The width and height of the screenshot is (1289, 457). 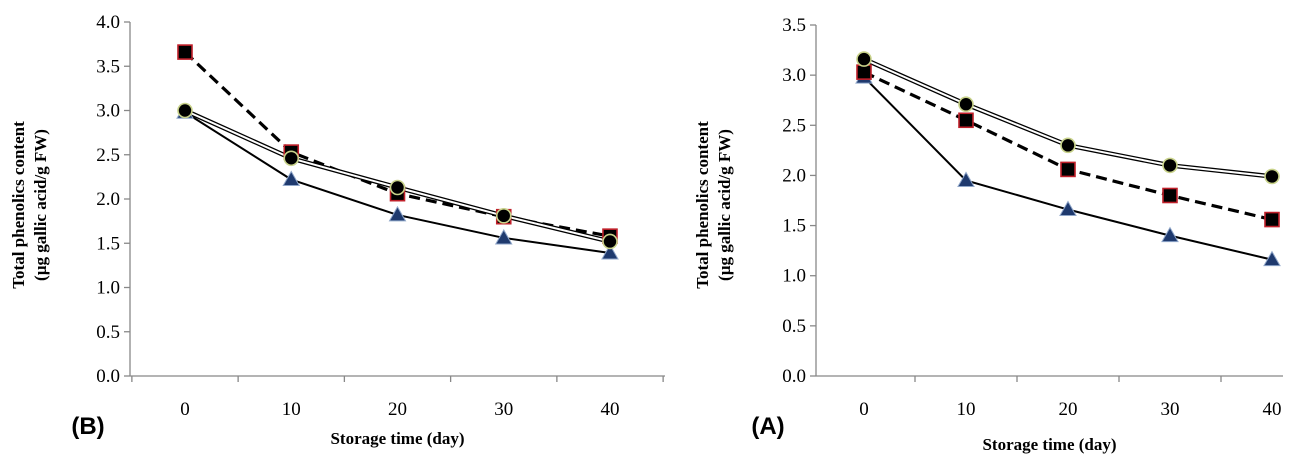 What do you see at coordinates (87, 426) in the screenshot?
I see `panel-label: (B)` at bounding box center [87, 426].